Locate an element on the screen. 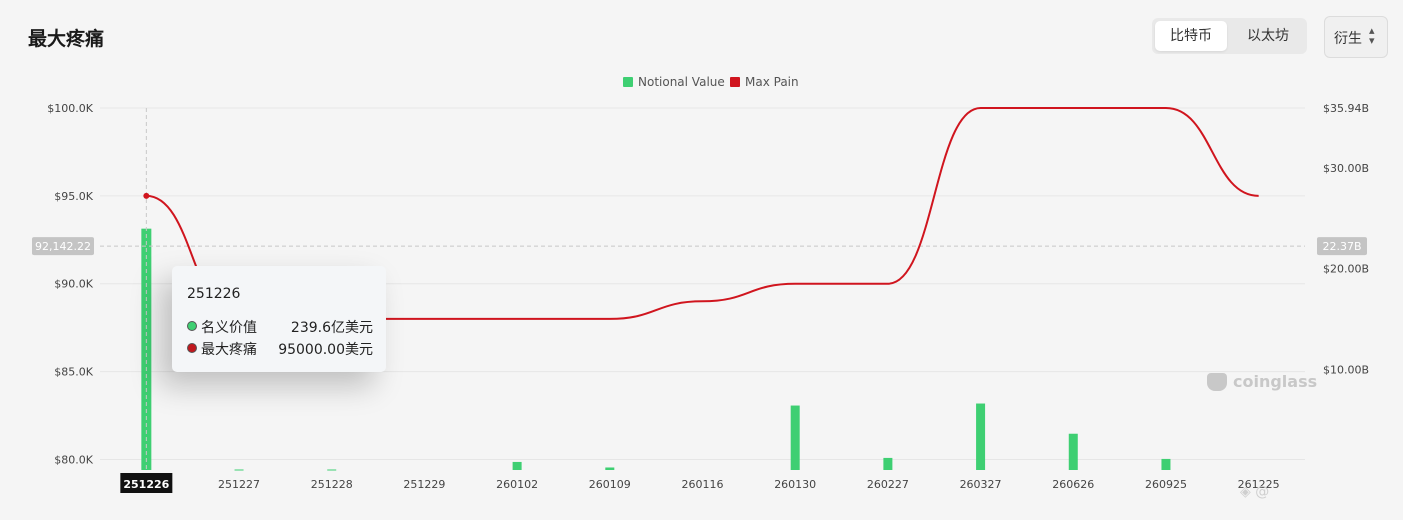 This screenshot has width=1403, height=520. x-axis-tick: 261225 is located at coordinates (1259, 484).